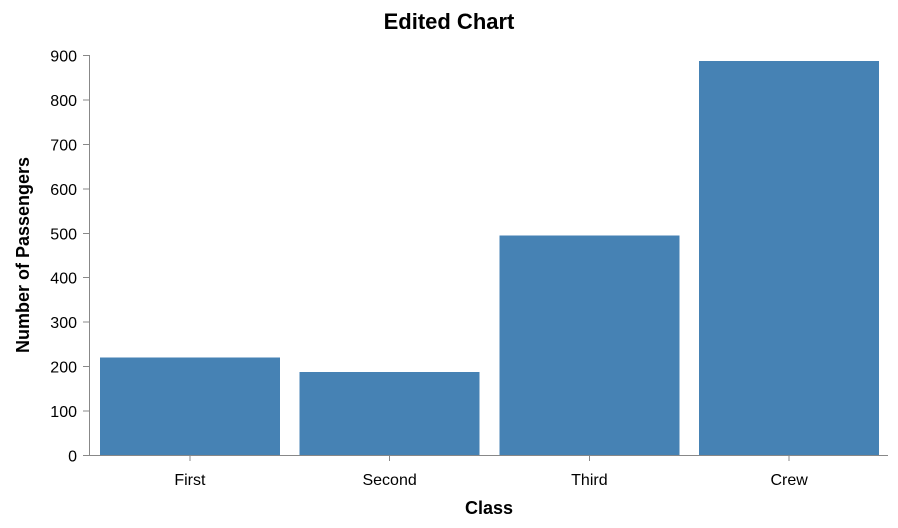 The height and width of the screenshot is (528, 898). Describe the element at coordinates (63, 323) in the screenshot. I see `y-tick-label: 300` at that location.